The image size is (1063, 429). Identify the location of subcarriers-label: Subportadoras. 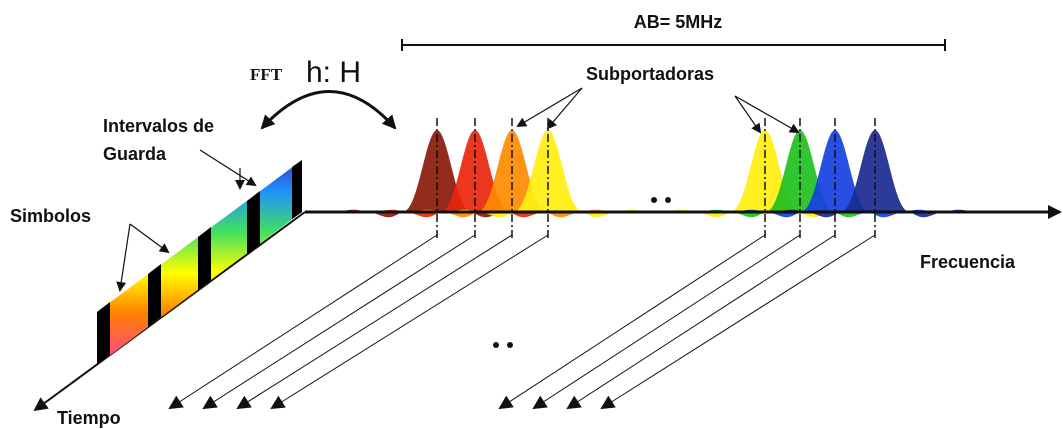
(650, 74).